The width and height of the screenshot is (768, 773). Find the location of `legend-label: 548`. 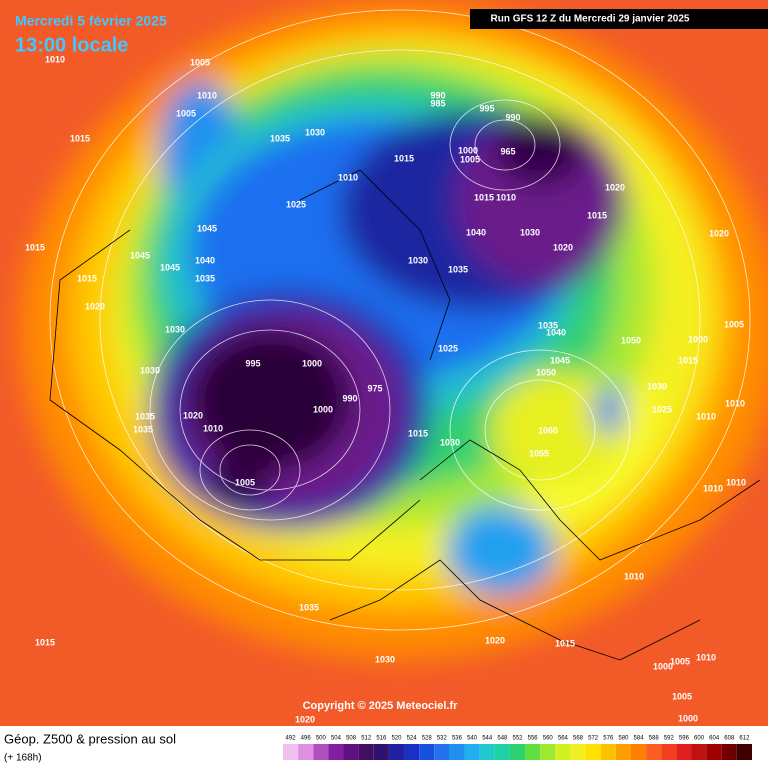

legend-label: 548 is located at coordinates (502, 739).